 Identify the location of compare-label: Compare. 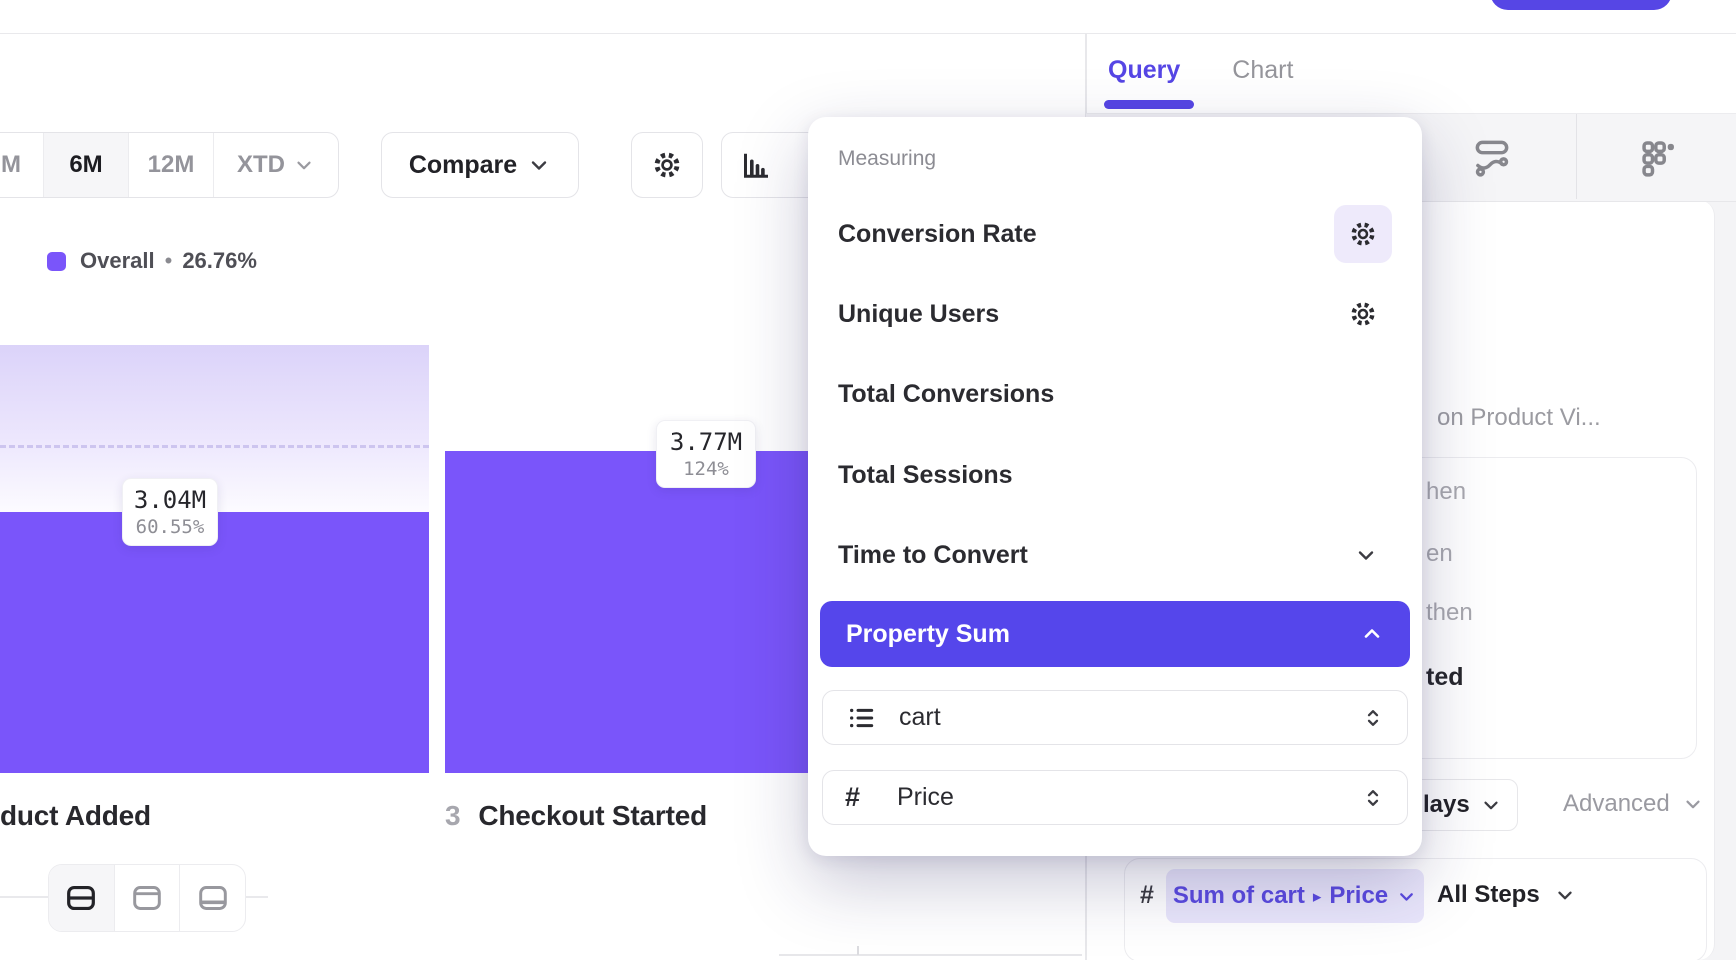
(463, 164).